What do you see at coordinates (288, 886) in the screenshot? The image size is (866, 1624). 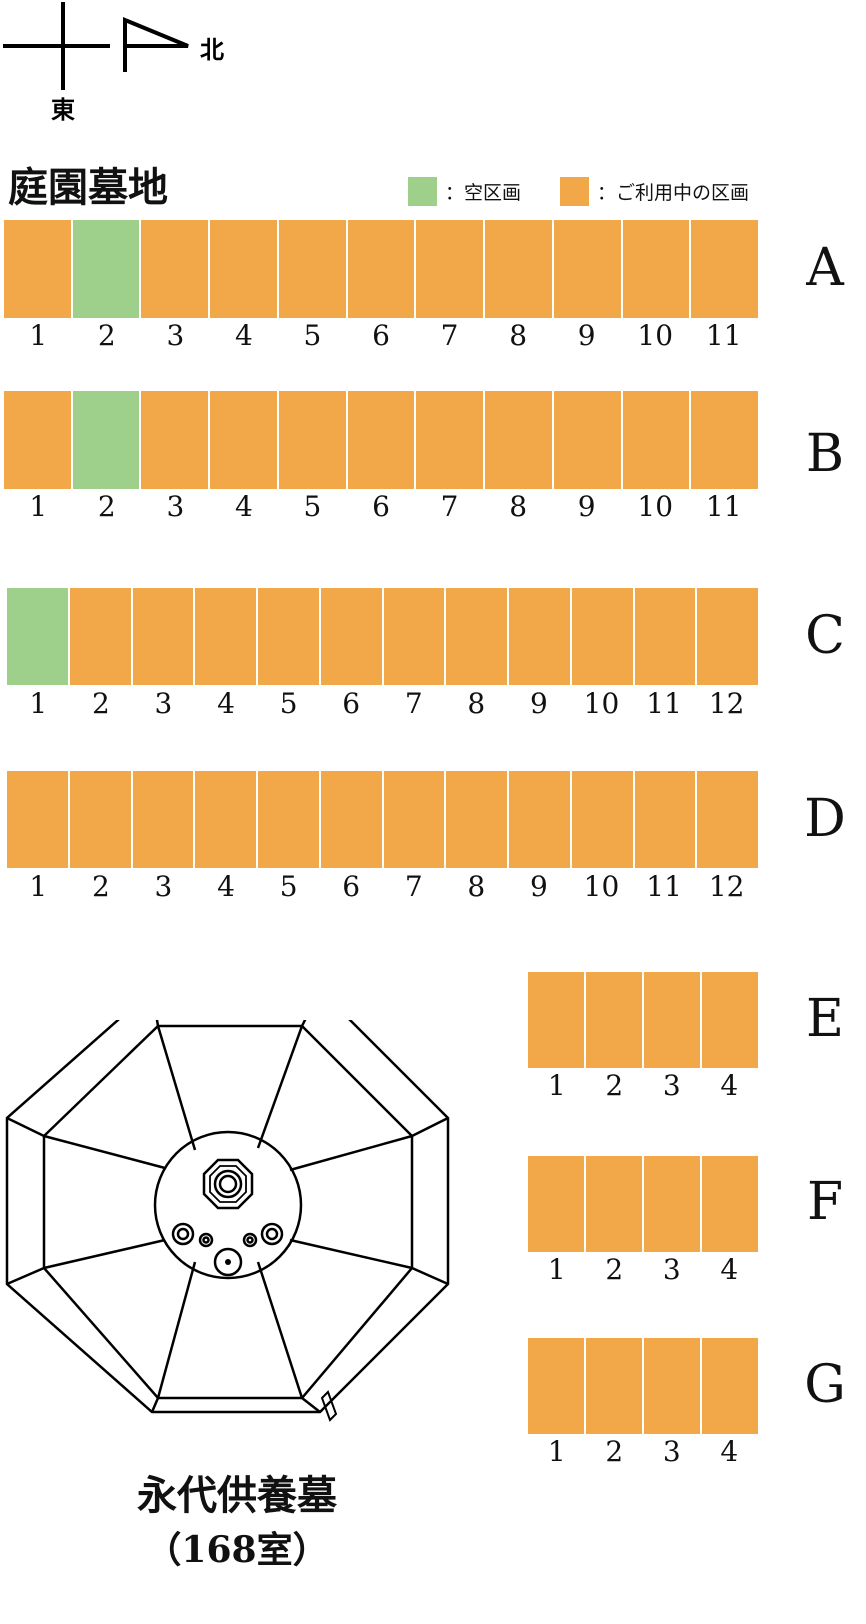 I see `plot-number-d-5: 5` at bounding box center [288, 886].